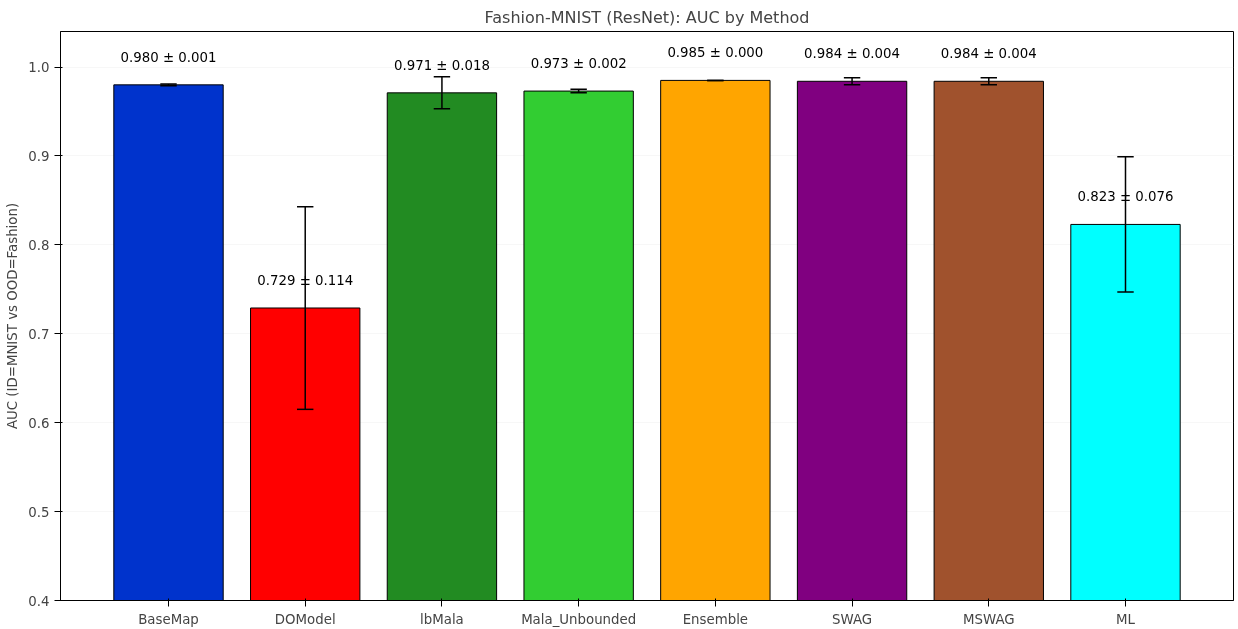 This screenshot has height=629, width=1238. I want to click on data-label: 0.971 ± 0.018, so click(441, 65).